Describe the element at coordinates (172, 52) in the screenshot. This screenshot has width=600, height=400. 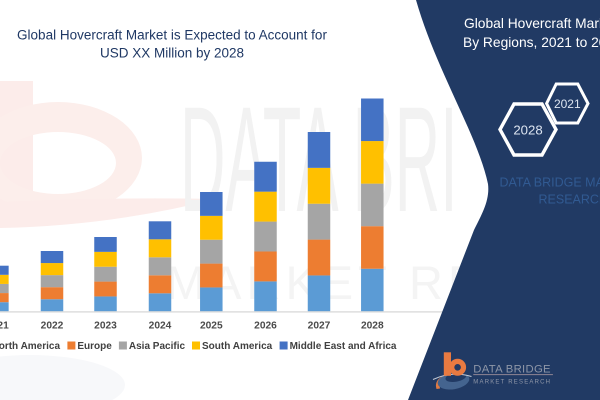
I see `svg-text: USD XX Million by 2028` at that location.